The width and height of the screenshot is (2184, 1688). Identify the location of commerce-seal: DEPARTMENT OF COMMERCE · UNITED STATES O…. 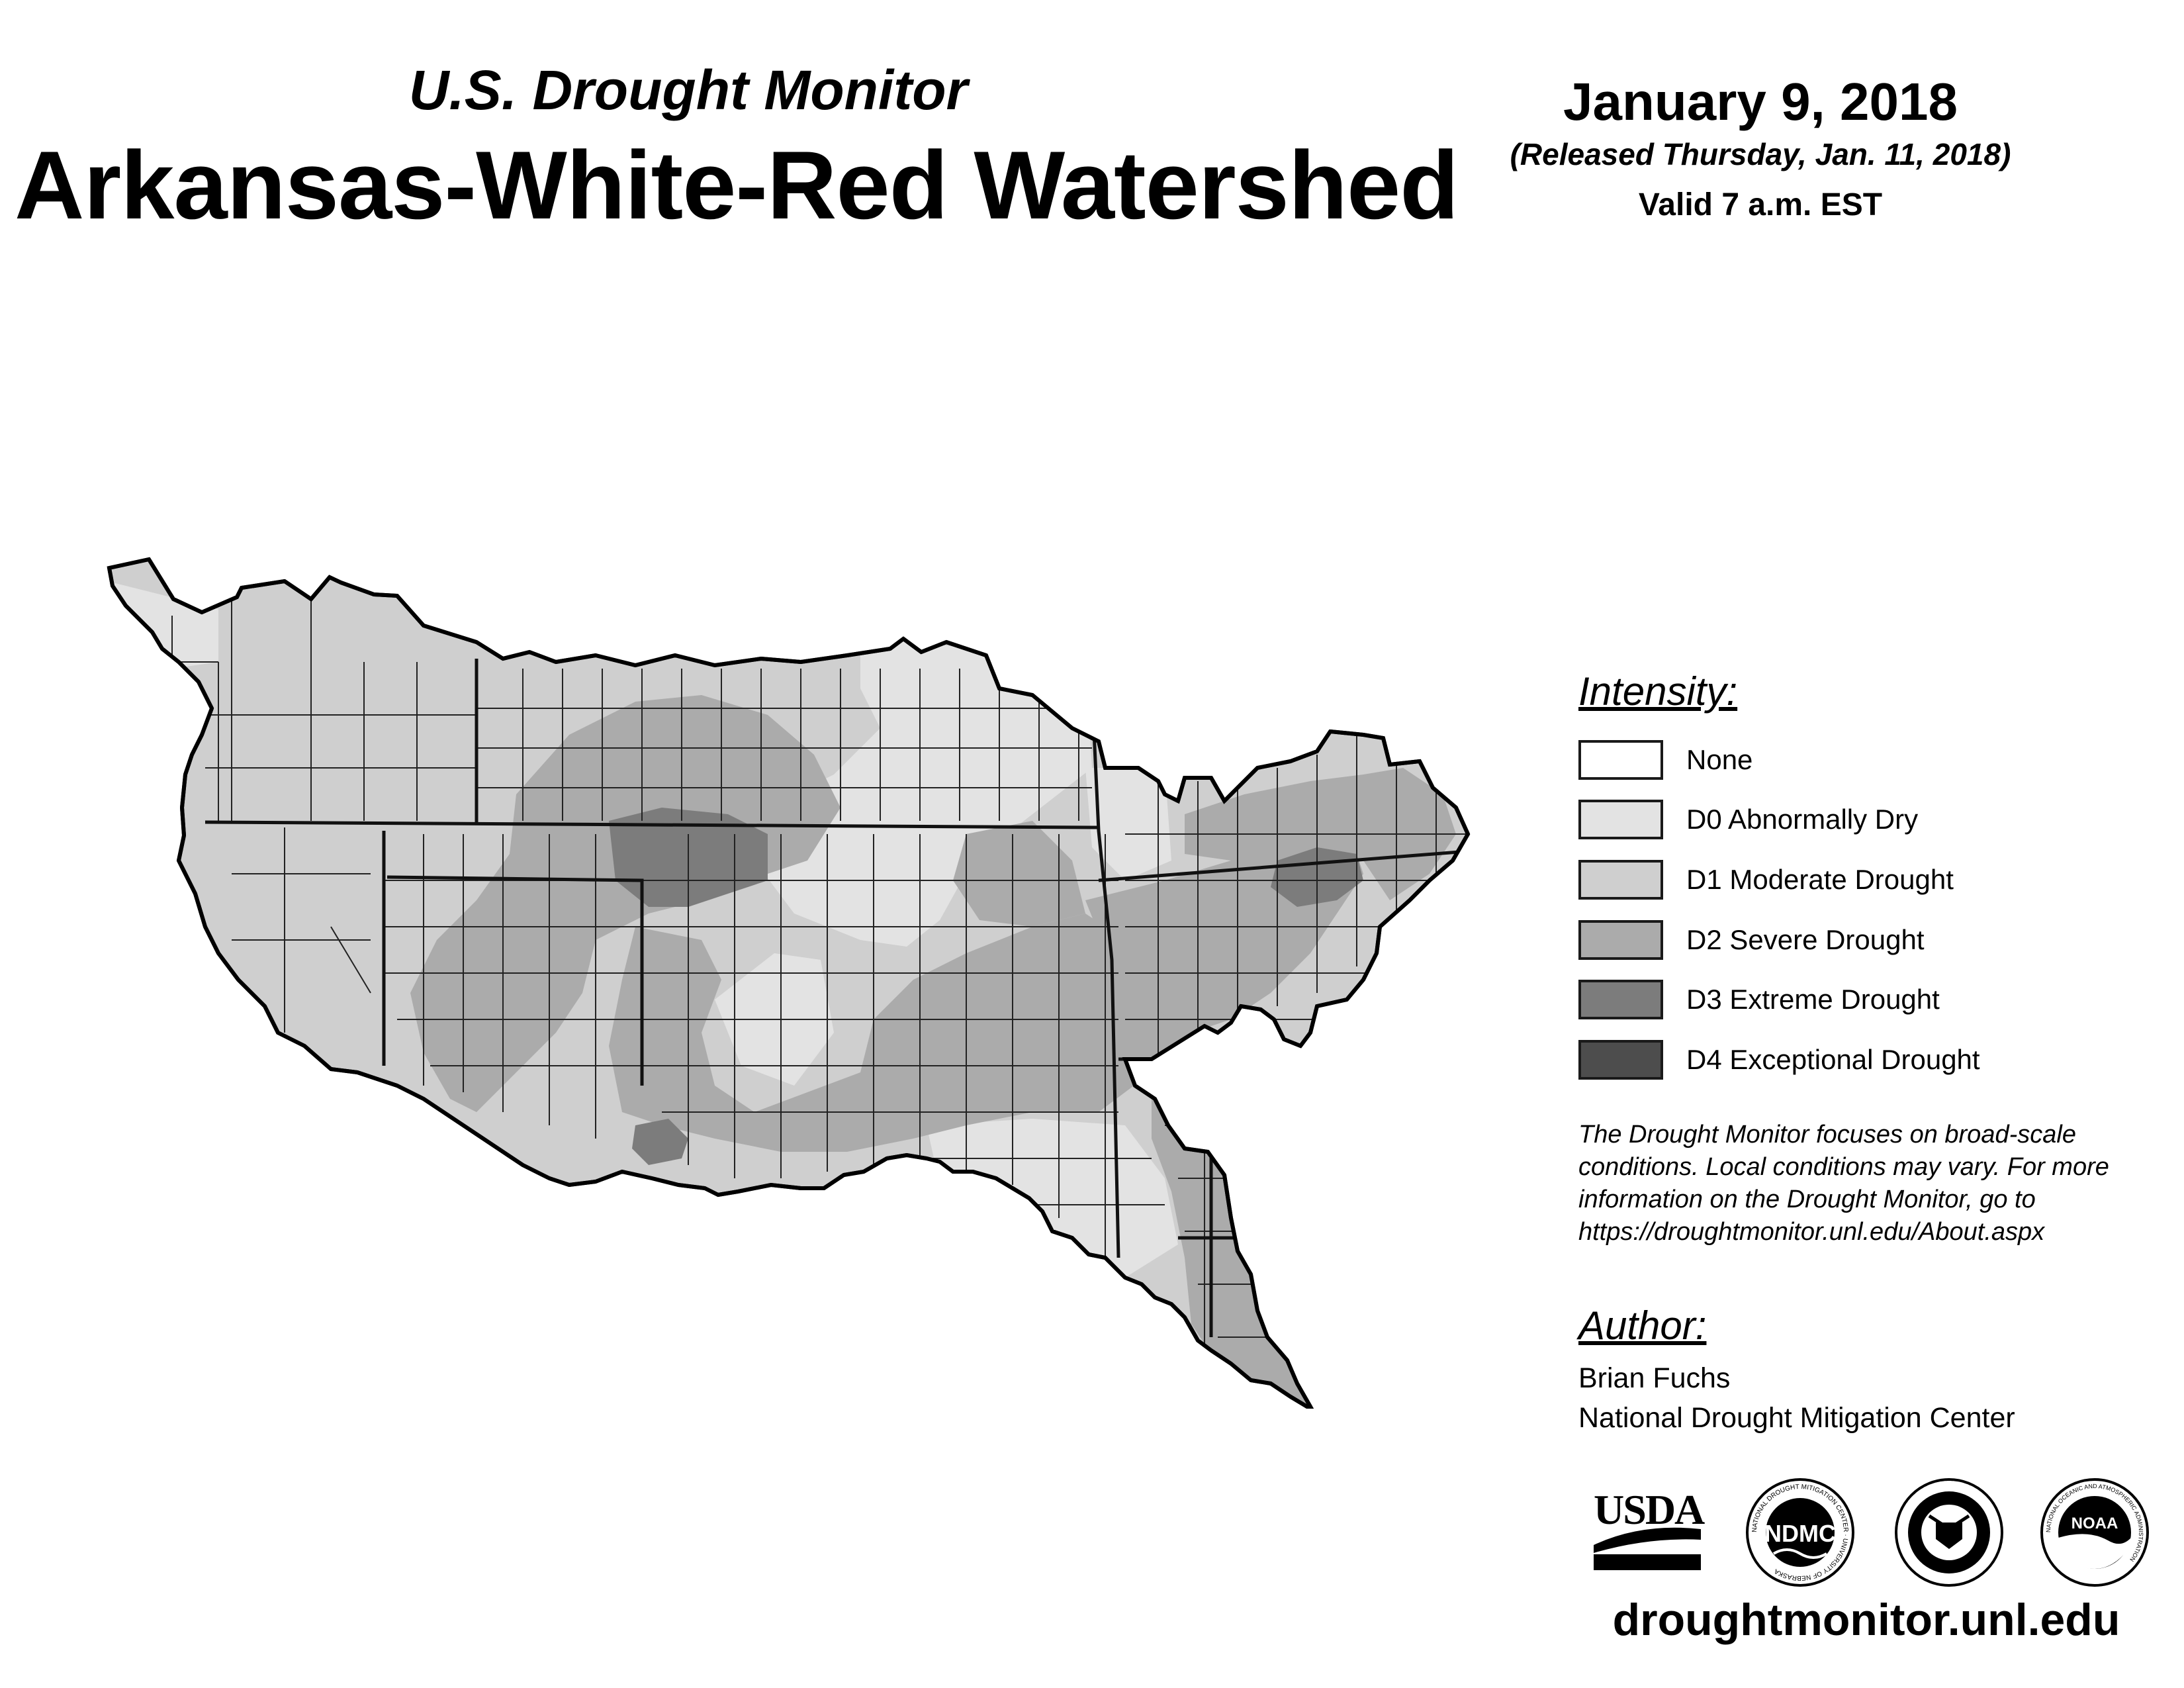
(1949, 1532).